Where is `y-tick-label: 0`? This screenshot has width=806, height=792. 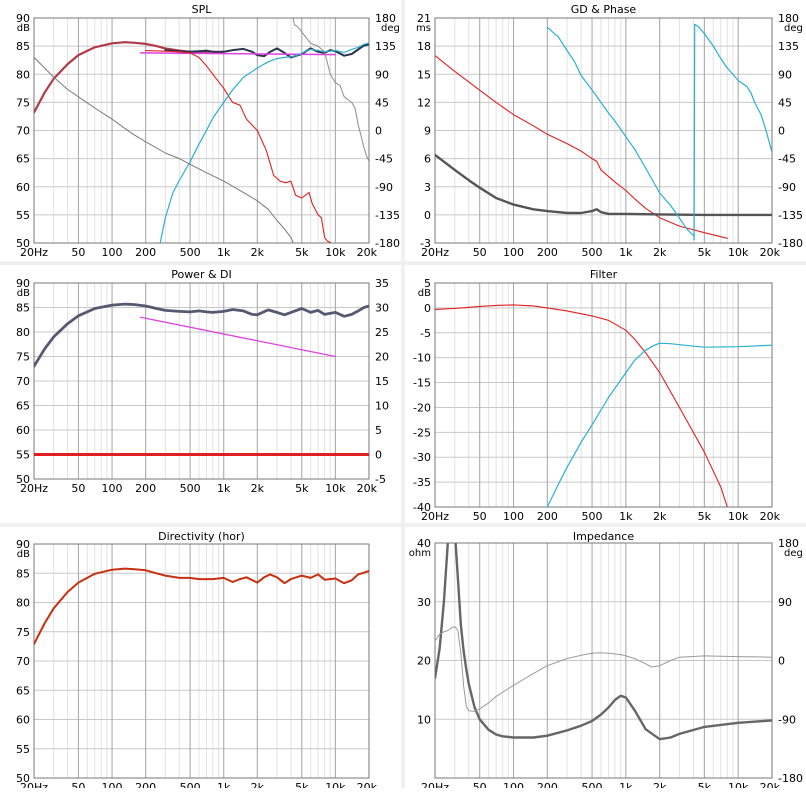 y-tick-label: 0 is located at coordinates (427, 308).